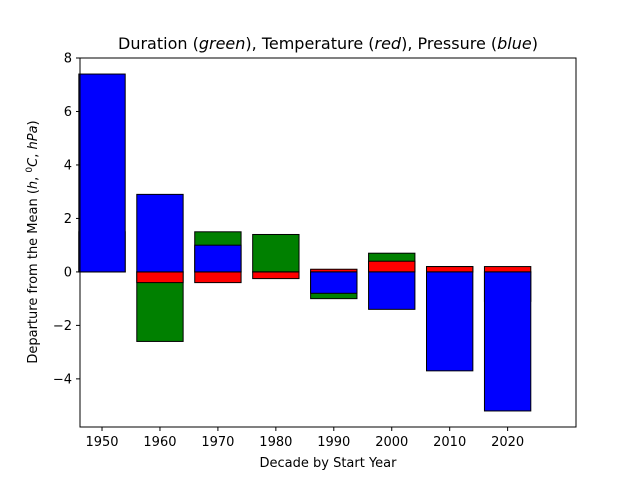 The width and height of the screenshot is (640, 480). I want to click on y-tick-label: 6, so click(68, 112).